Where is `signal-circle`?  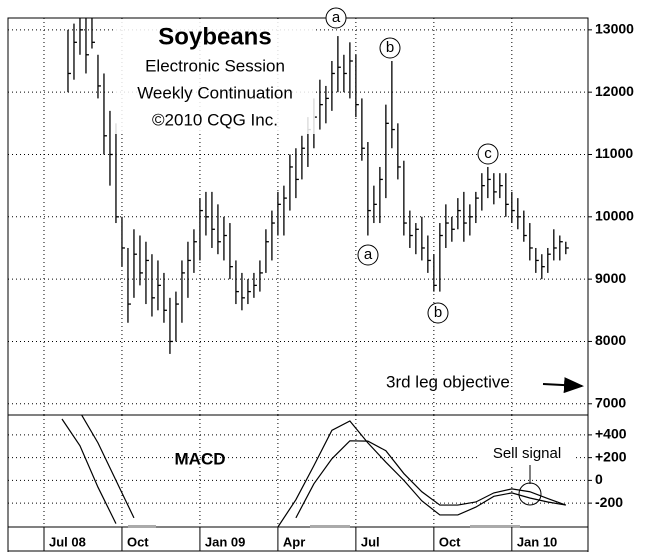 signal-circle is located at coordinates (530, 494).